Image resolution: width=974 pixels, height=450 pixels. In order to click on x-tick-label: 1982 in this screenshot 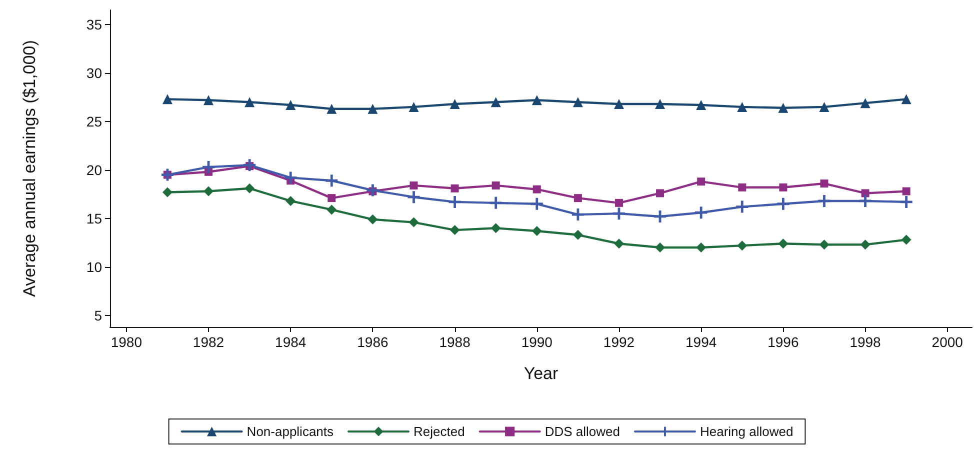, I will do `click(208, 342)`.